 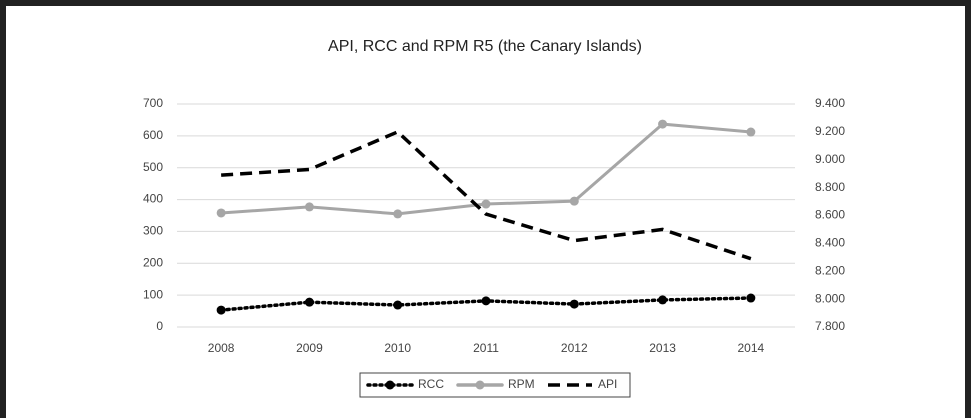 I want to click on y-tick-label: 700, so click(x=153, y=103).